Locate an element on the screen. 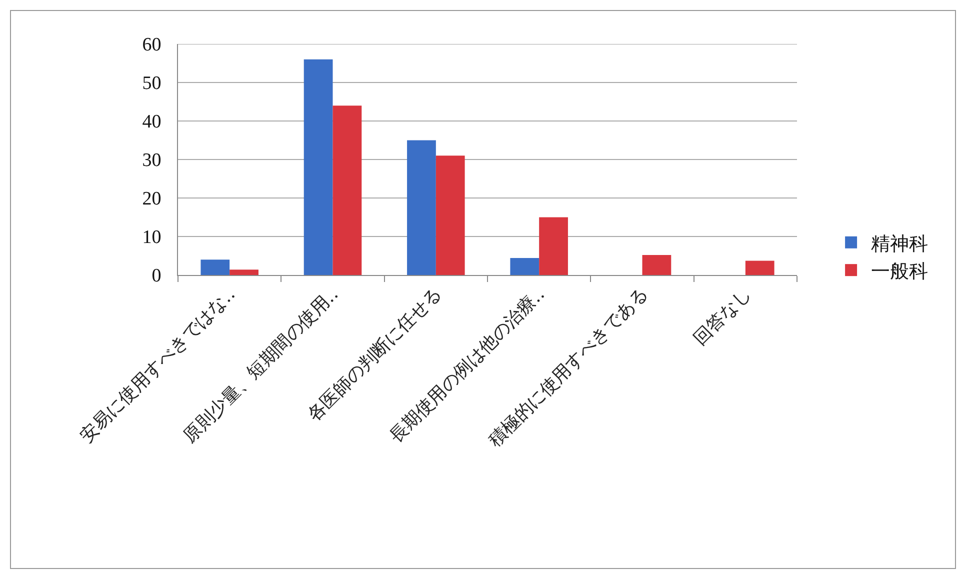 Image resolution: width=958 pixels, height=571 pixels. y-tick-label: 40 is located at coordinates (152, 122).